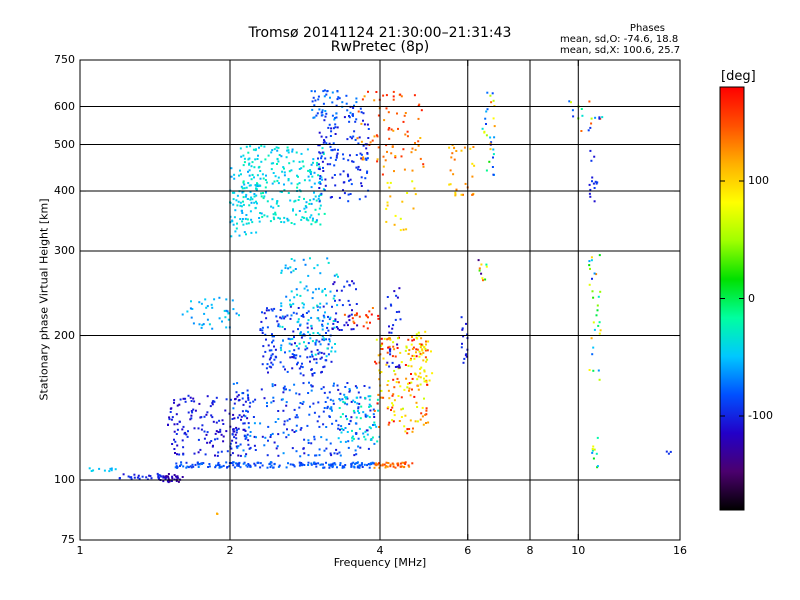 The image size is (800, 600). Describe the element at coordinates (620, 50) in the screenshot. I see `stats-x-mode: mean, sd,X: 100.6, 25.7` at that location.